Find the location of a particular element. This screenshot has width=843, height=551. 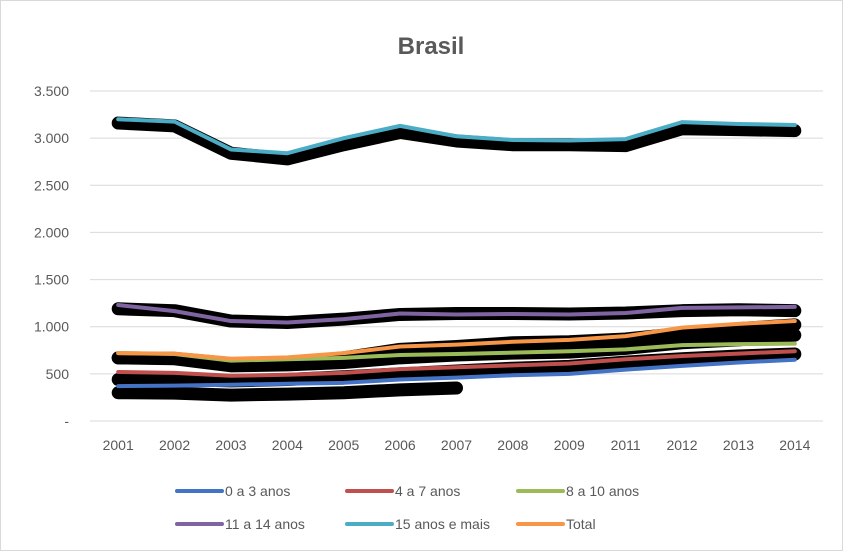

legend-label: 8 a 10 anos is located at coordinates (602, 491).